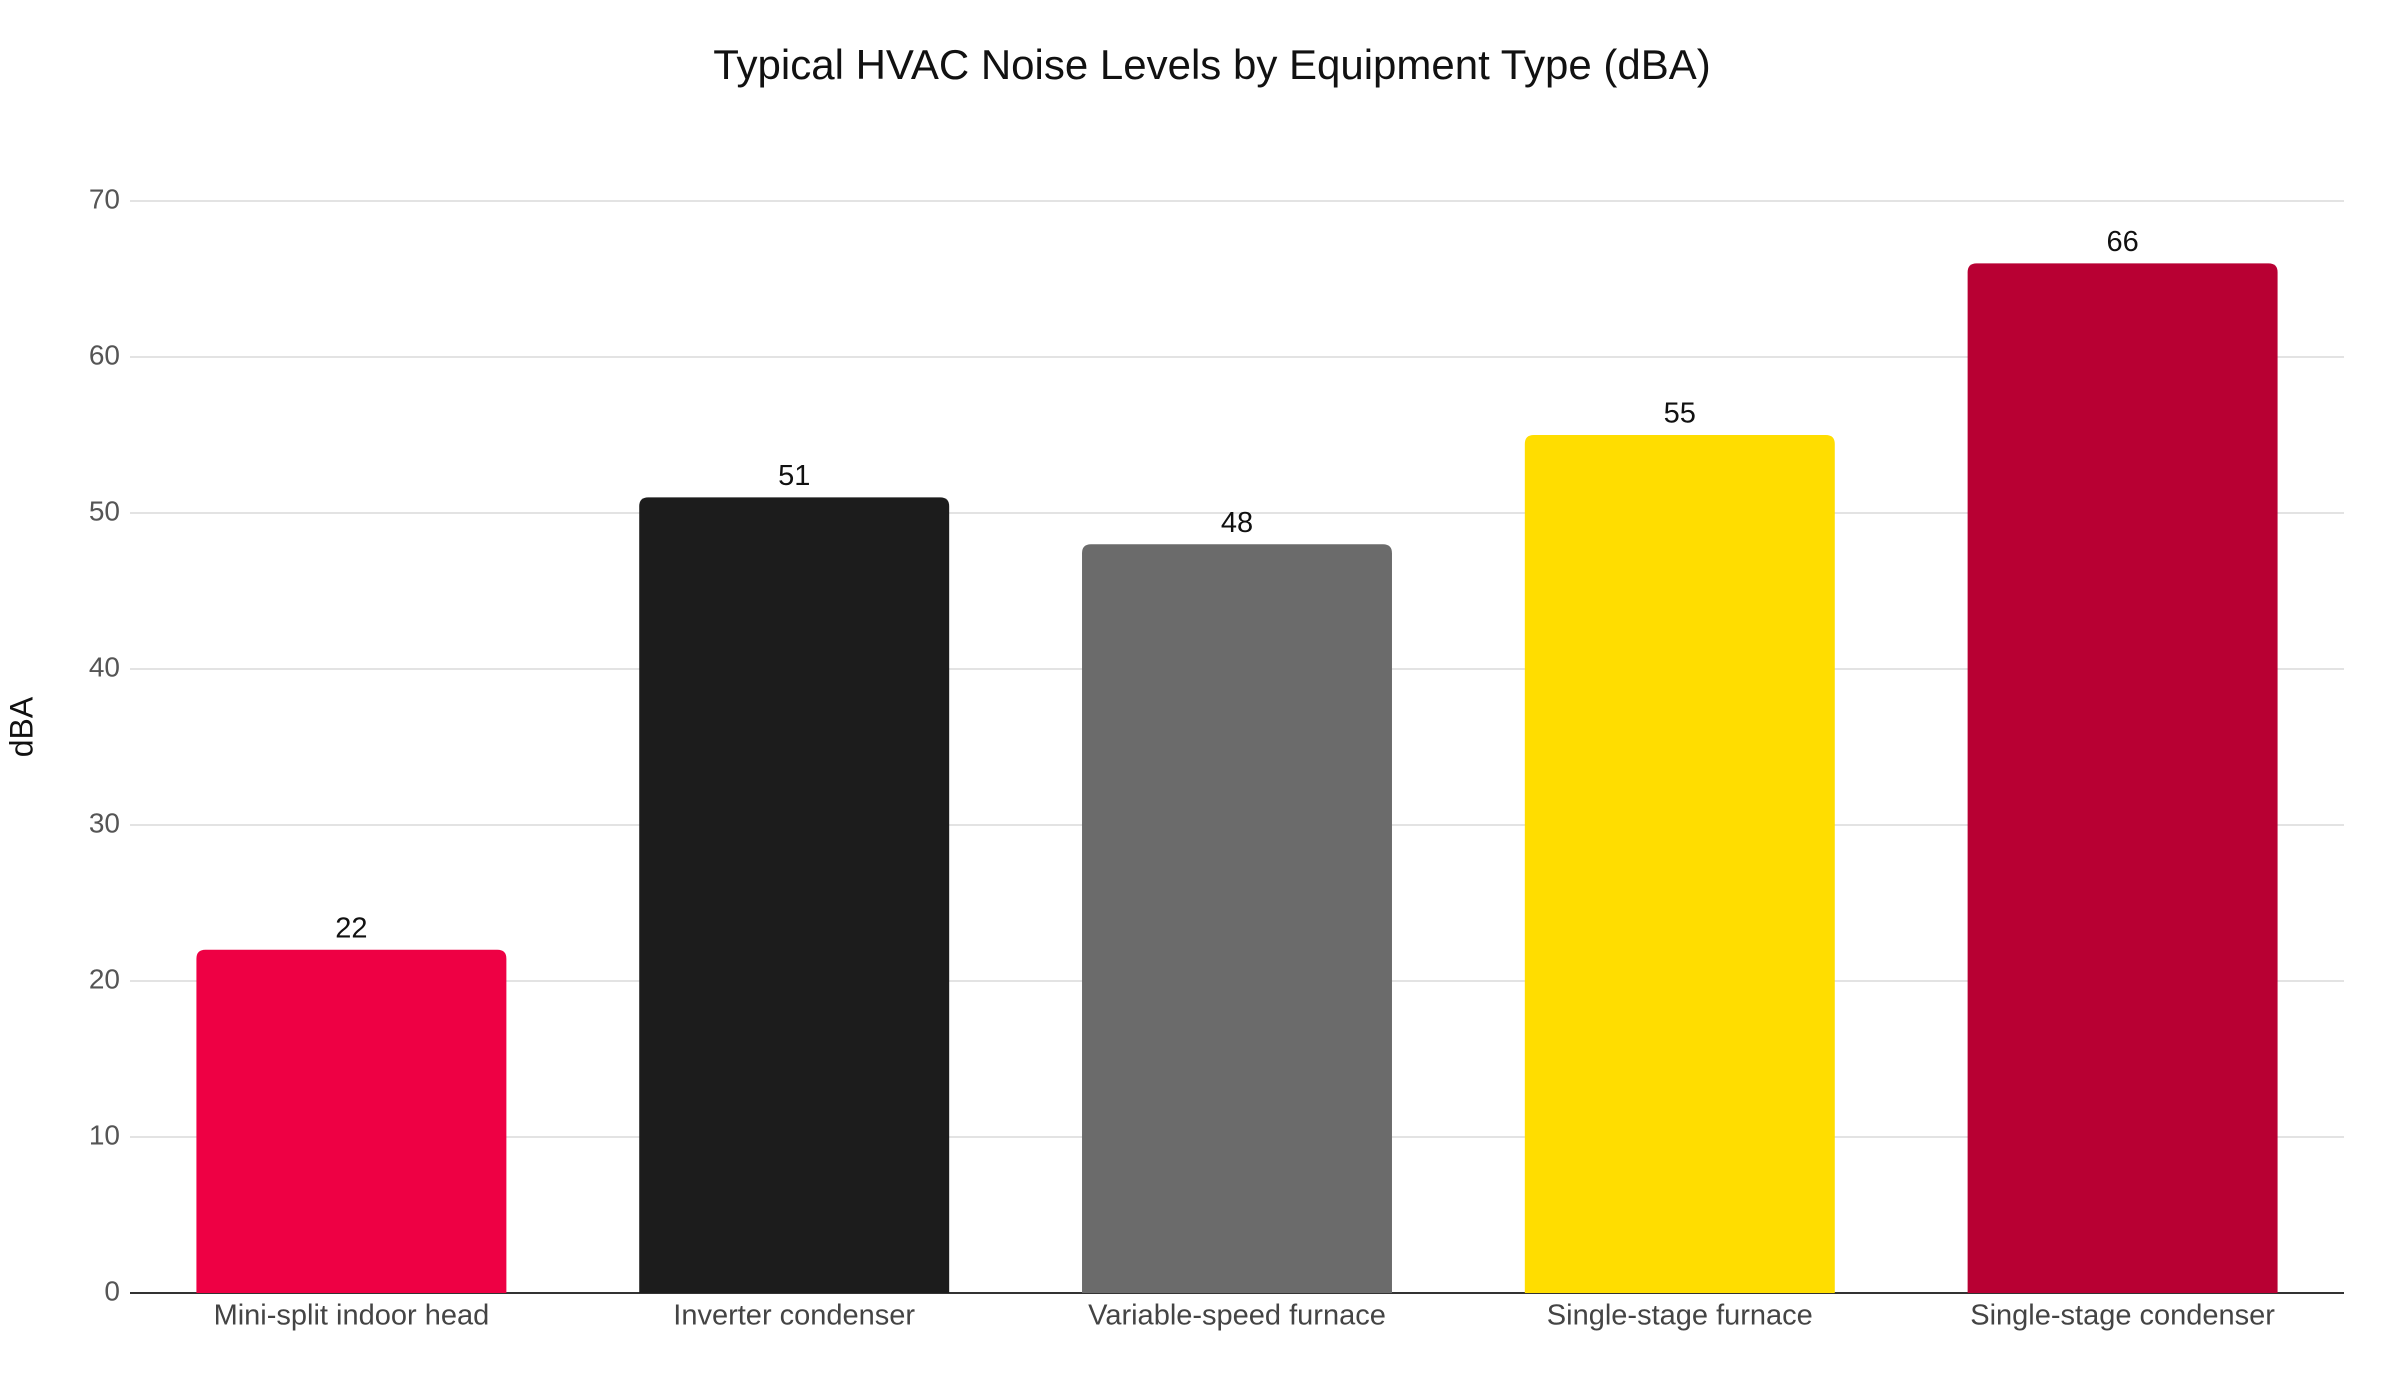  I want to click on y-tick-label: 0, so click(112, 1290).